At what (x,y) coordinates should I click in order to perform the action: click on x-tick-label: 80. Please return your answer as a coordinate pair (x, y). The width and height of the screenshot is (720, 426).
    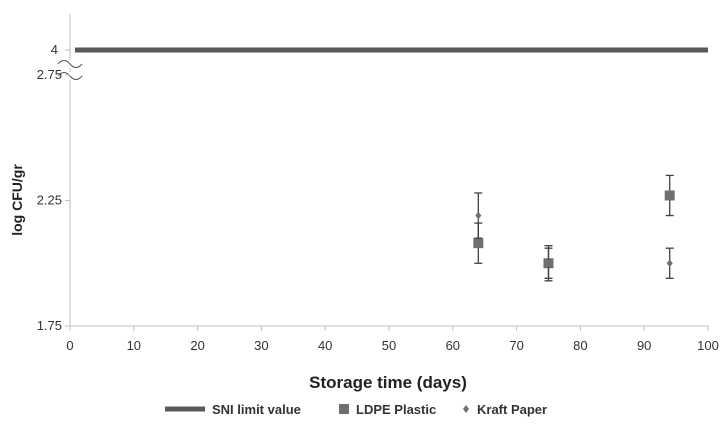
    Looking at the image, I should click on (580, 345).